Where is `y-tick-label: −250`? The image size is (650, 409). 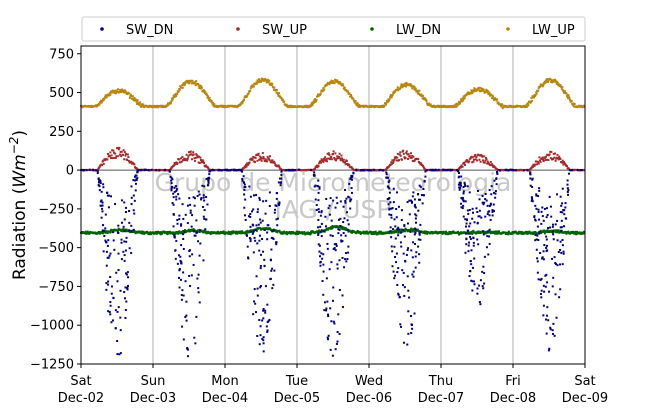
y-tick-label: −250 is located at coordinates (56, 209).